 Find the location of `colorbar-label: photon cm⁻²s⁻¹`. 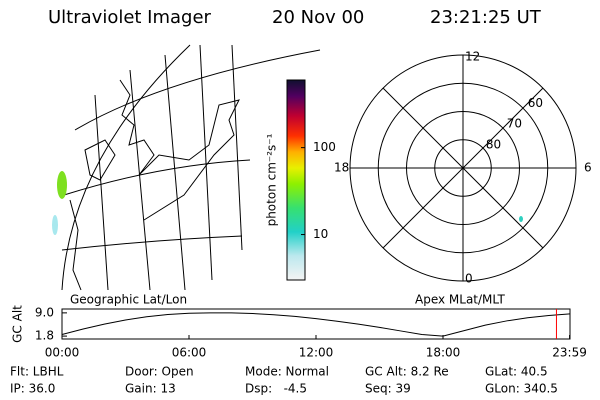

colorbar-label: photon cm⁻²s⁻¹ is located at coordinates (272, 179).